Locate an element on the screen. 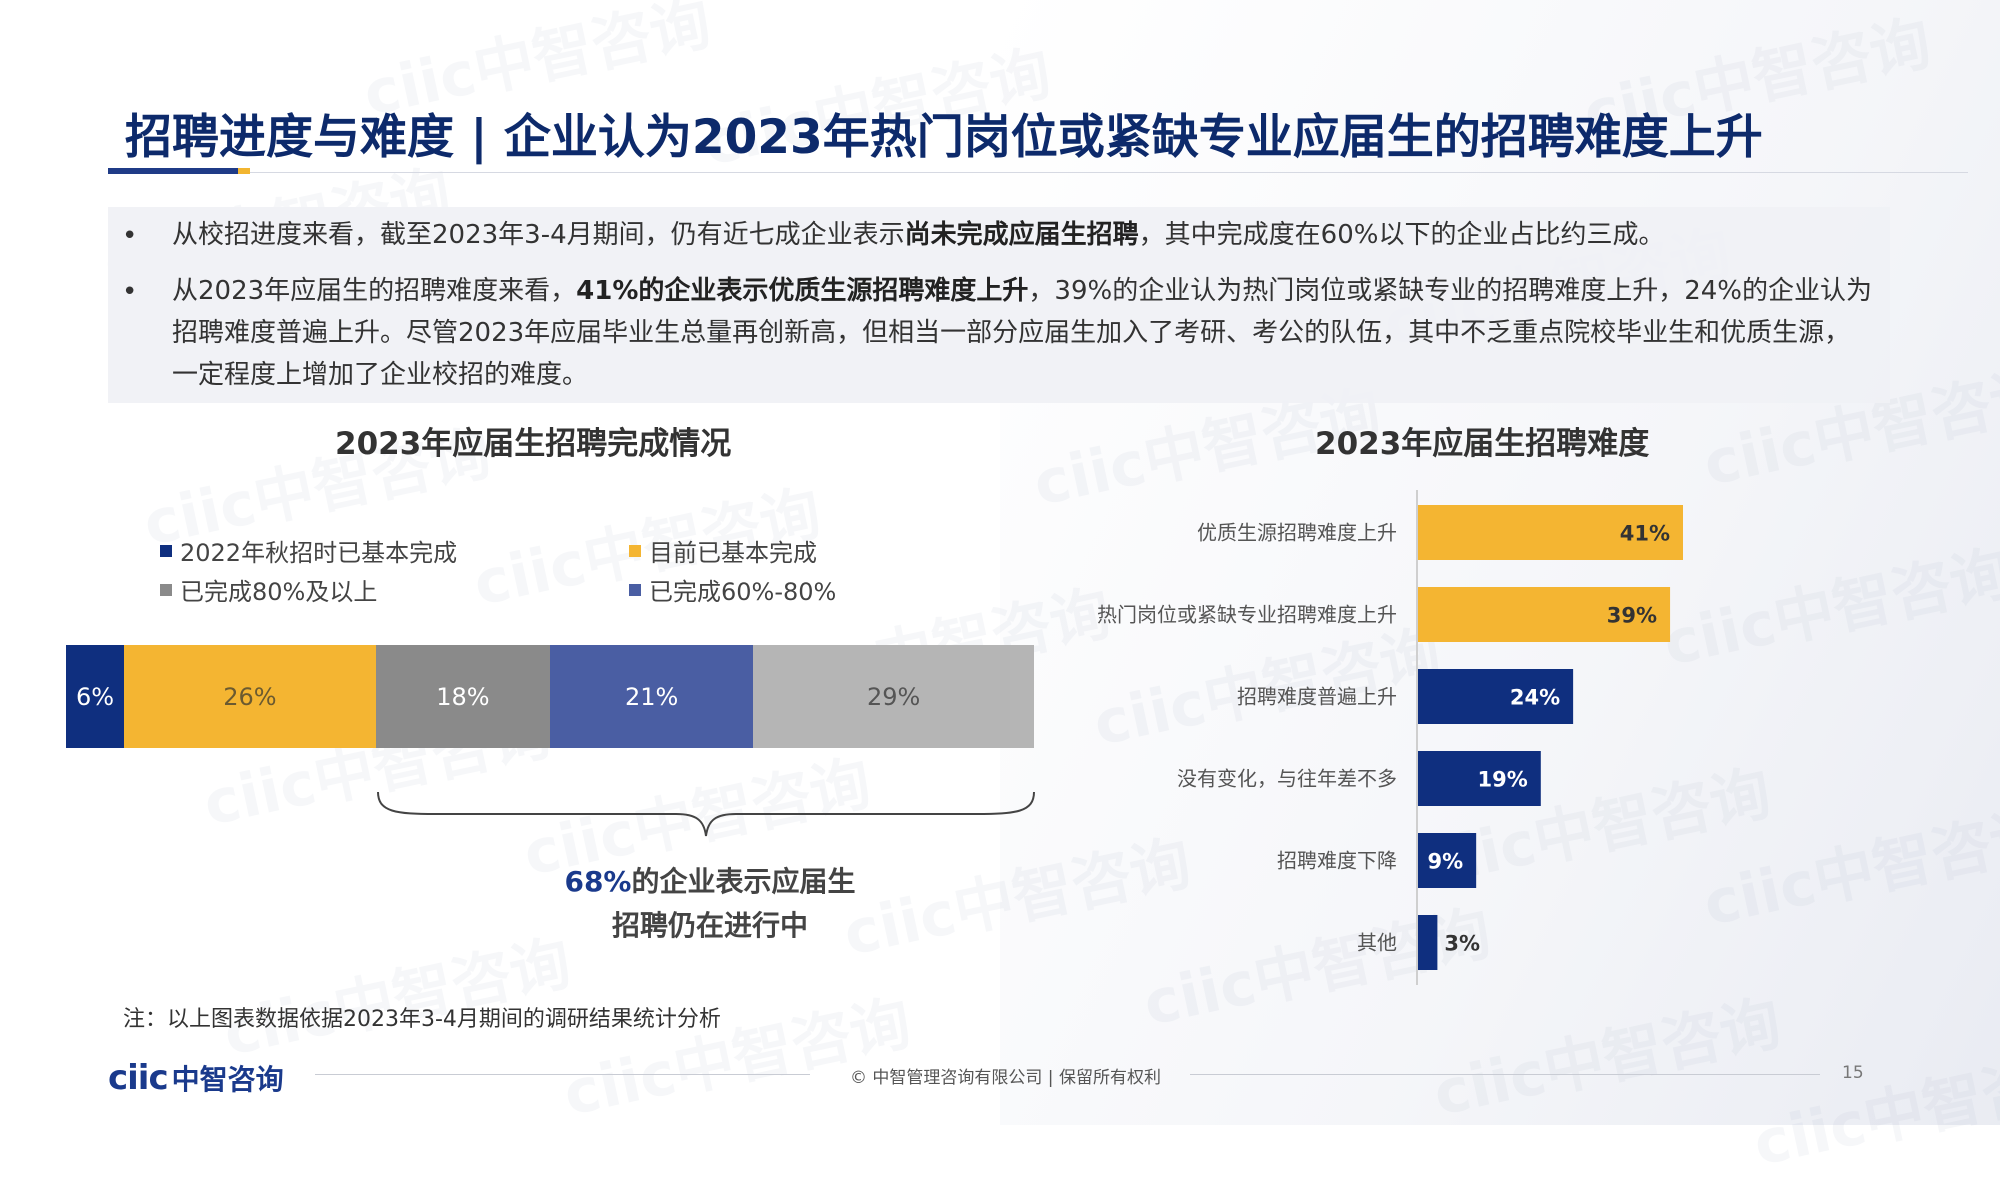  stack-segment: 21% is located at coordinates (652, 696).